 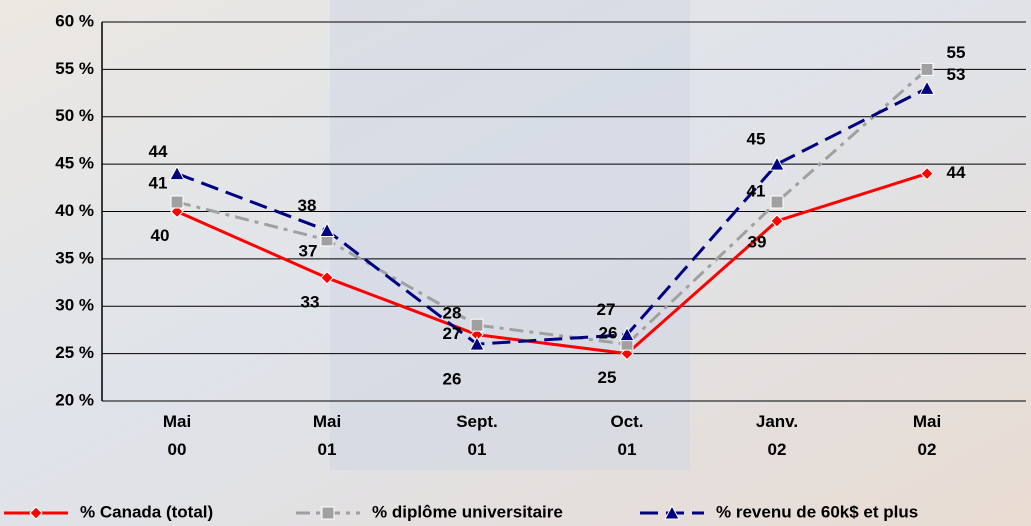 What do you see at coordinates (74, 68) in the screenshot?
I see `y-tick-label: 55 %` at bounding box center [74, 68].